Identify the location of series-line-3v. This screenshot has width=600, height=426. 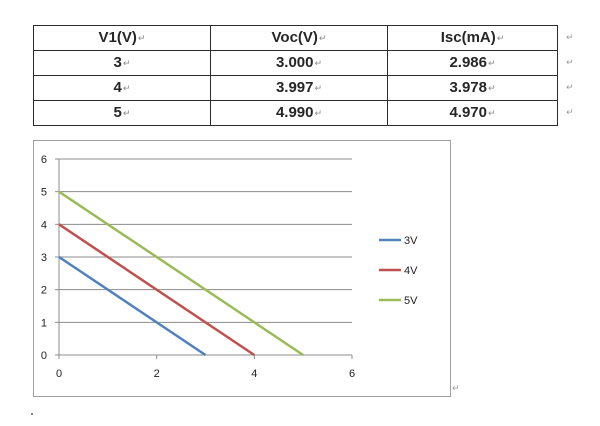
(132, 306).